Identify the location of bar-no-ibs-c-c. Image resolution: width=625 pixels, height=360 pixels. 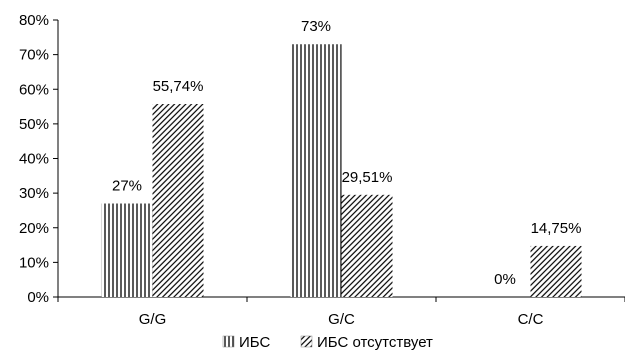
(556, 271).